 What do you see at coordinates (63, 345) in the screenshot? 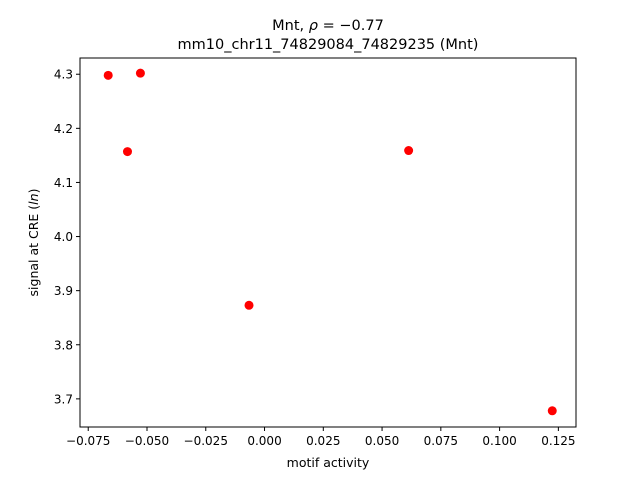
I see `y-tick-label: 3.8` at bounding box center [63, 345].